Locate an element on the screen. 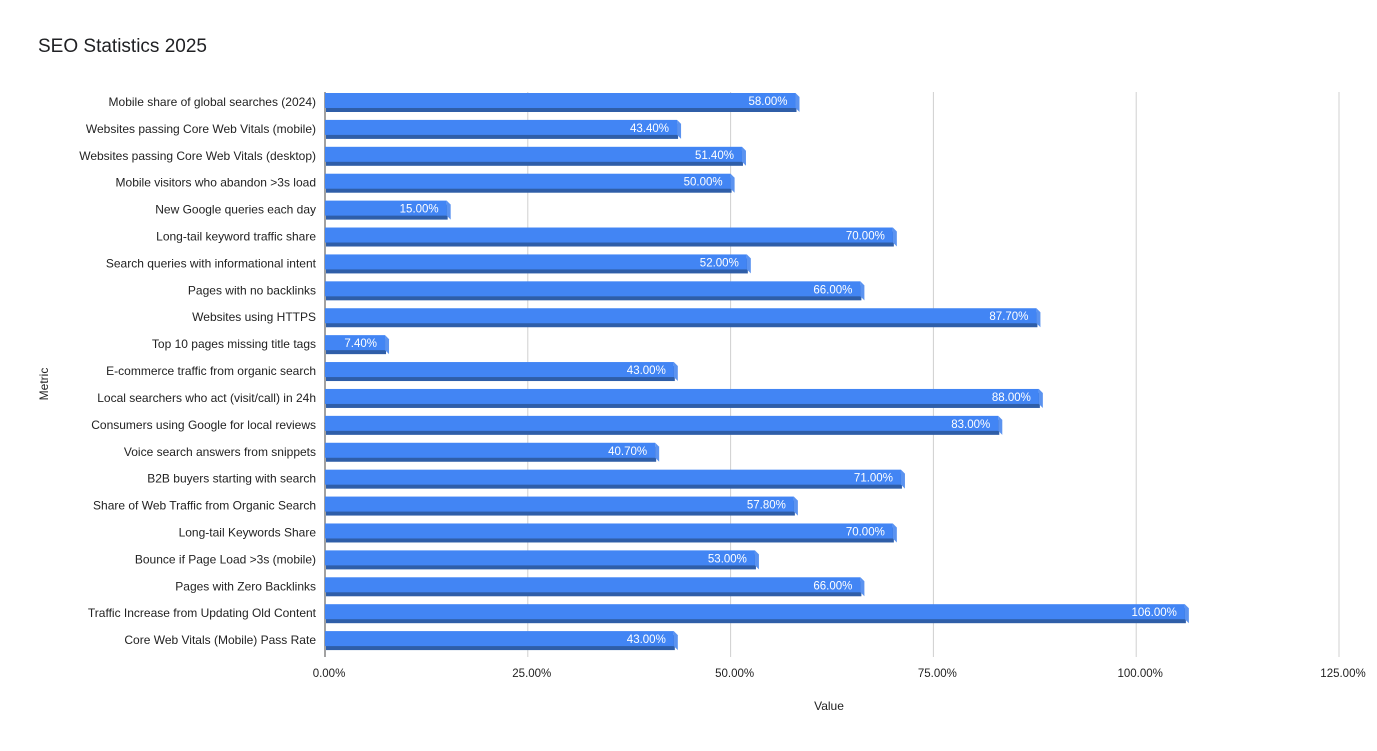  bar-group: 50.00% is located at coordinates (530, 183).